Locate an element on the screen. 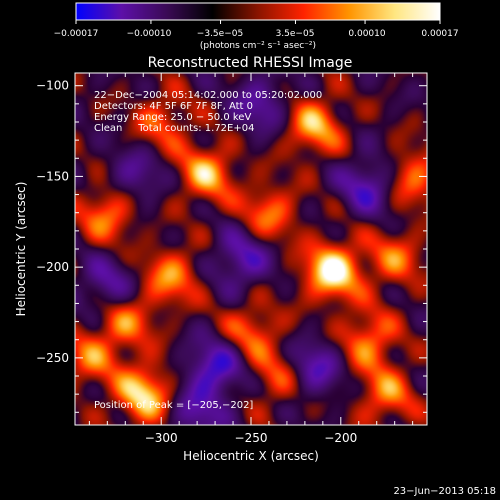 Image resolution: width=500 pixels, height=500 pixels. annotation-time-range: 22−Dec−2004 05:14:02.000 to 05:20:02.000 is located at coordinates (208, 95).